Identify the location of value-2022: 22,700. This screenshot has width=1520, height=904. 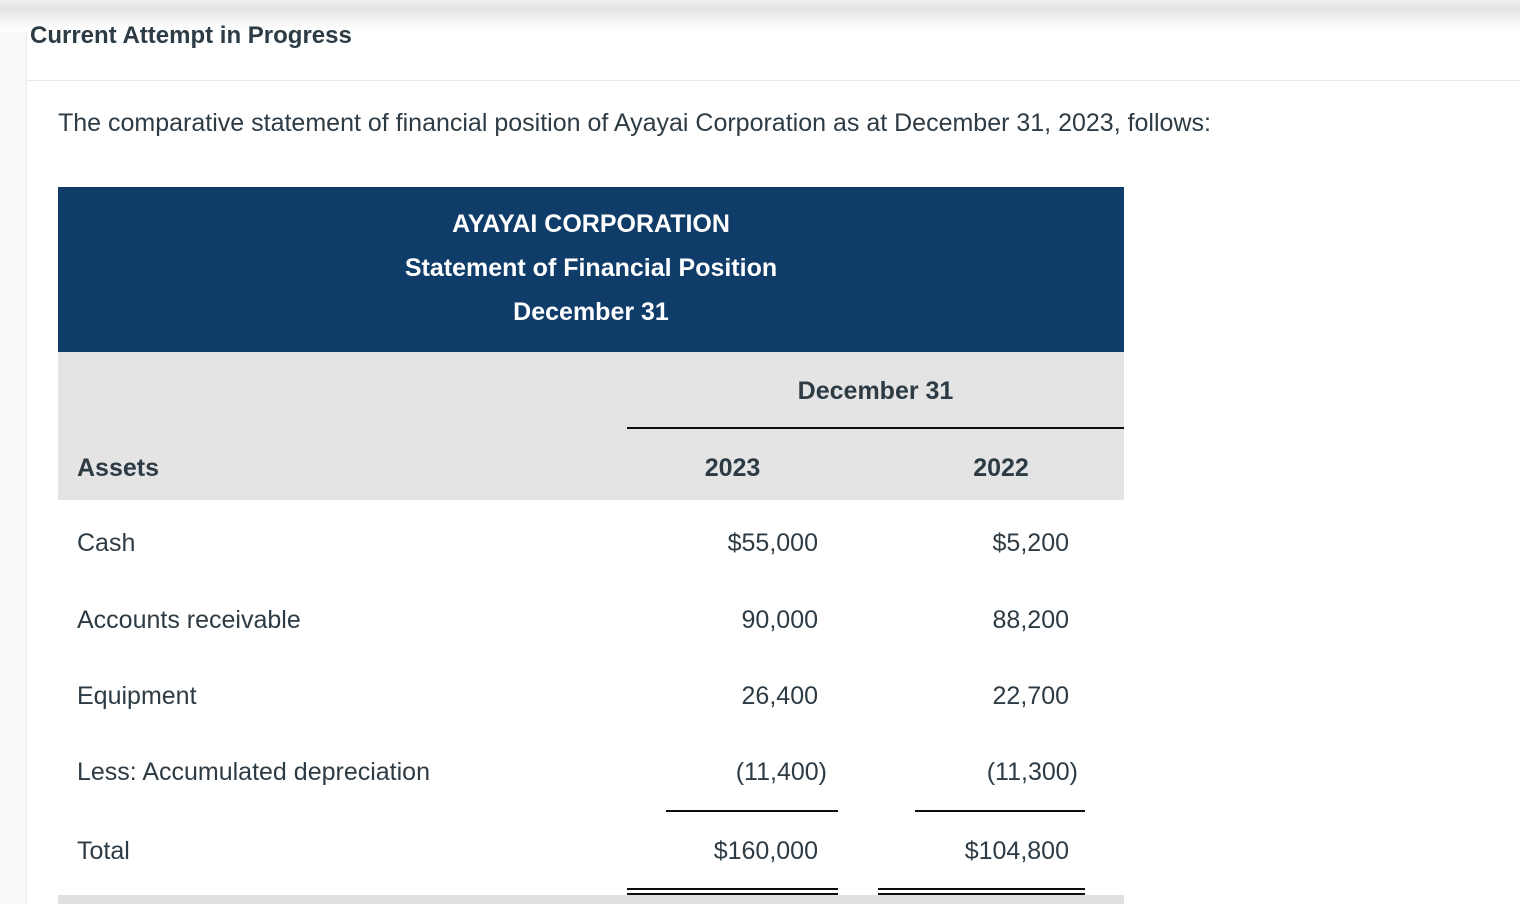
(1030, 696).